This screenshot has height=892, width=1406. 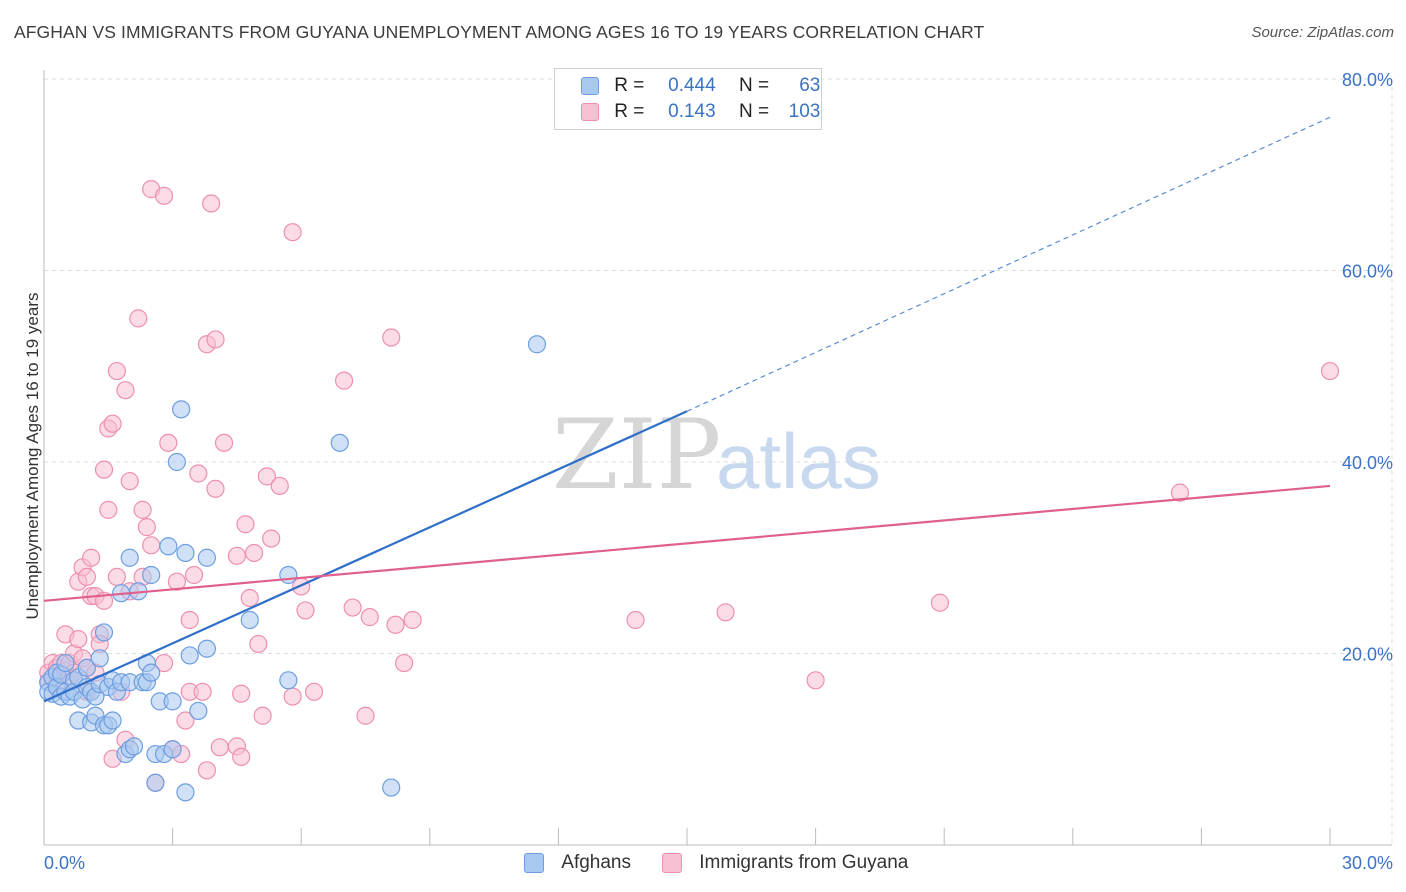 What do you see at coordinates (596, 862) in the screenshot?
I see `afghans-legend-label: Afghans` at bounding box center [596, 862].